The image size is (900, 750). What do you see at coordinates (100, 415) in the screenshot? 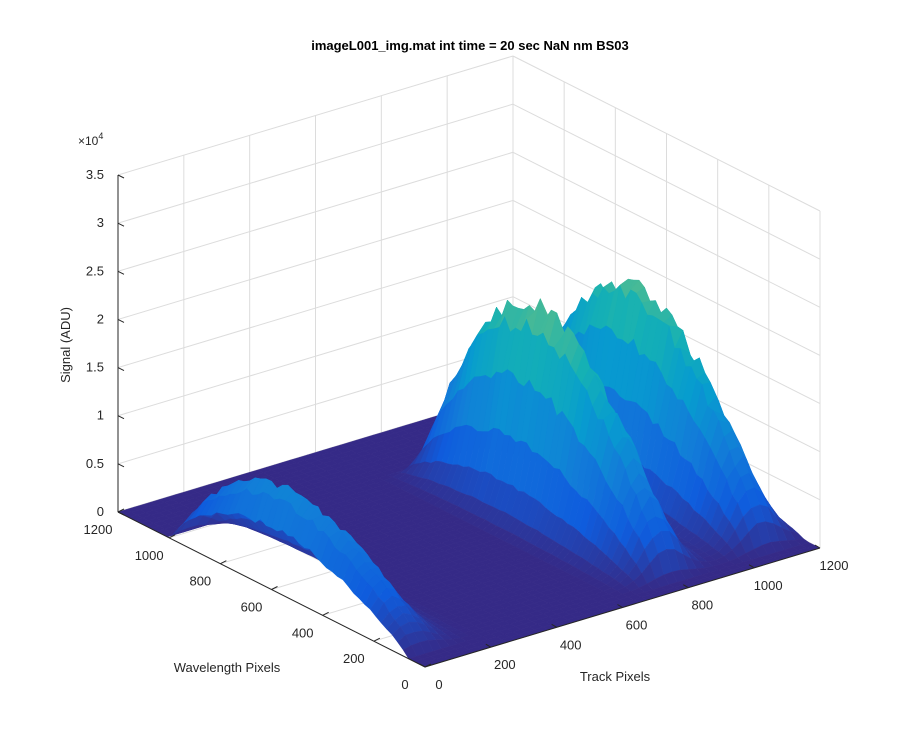
I see `z-tick-label: 1` at bounding box center [100, 415].